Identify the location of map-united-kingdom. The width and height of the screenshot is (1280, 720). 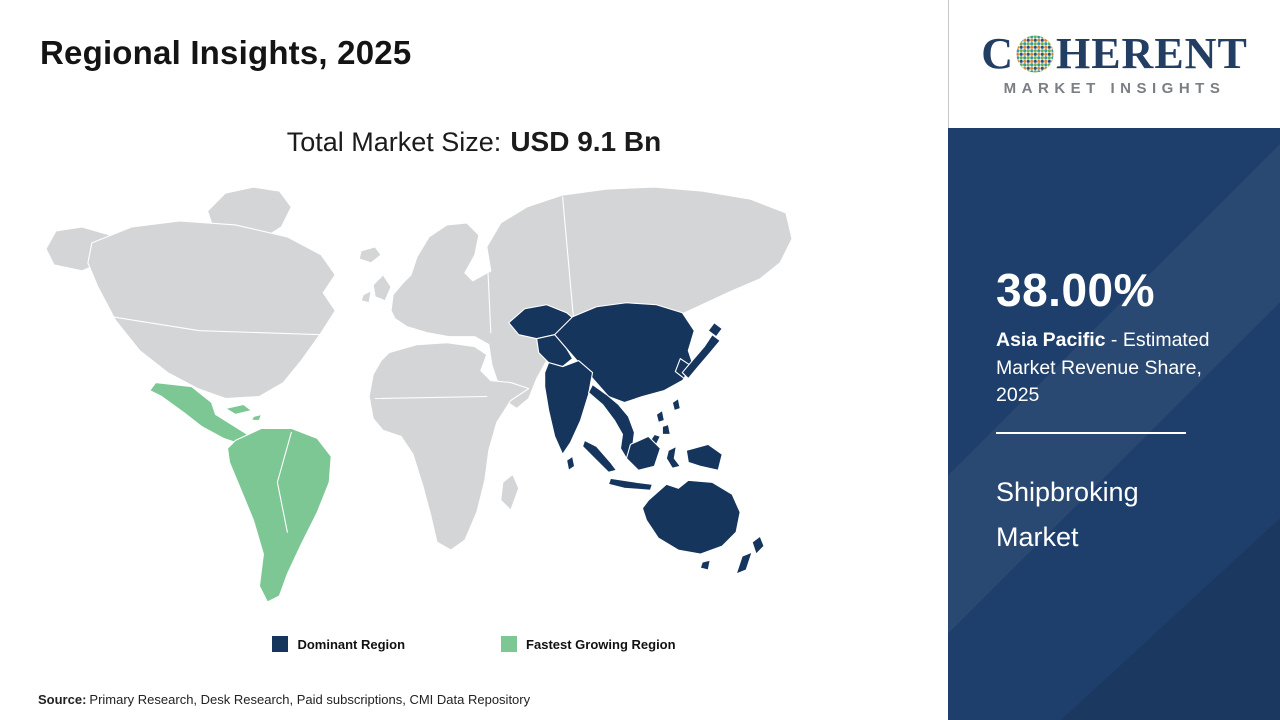
(382, 288).